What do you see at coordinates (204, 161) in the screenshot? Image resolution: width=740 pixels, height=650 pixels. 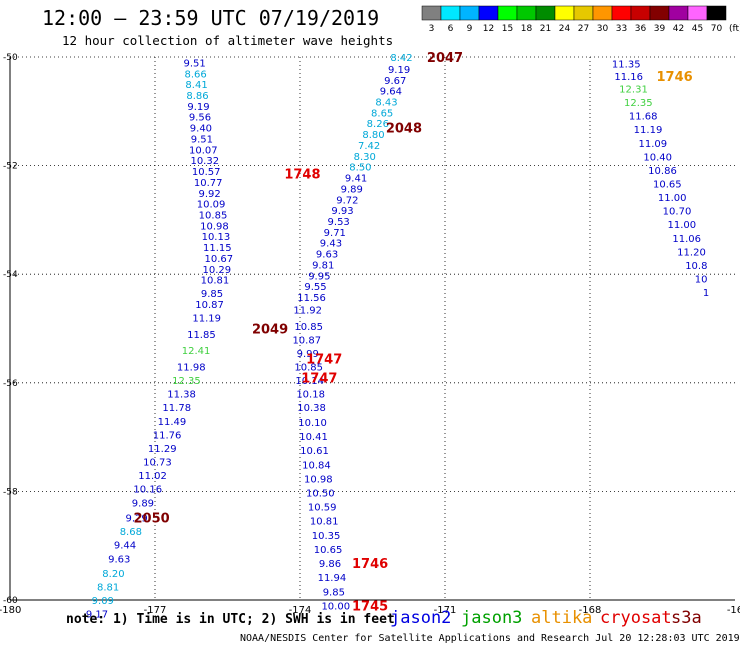 I see `swh-value-label: 10.32` at bounding box center [204, 161].